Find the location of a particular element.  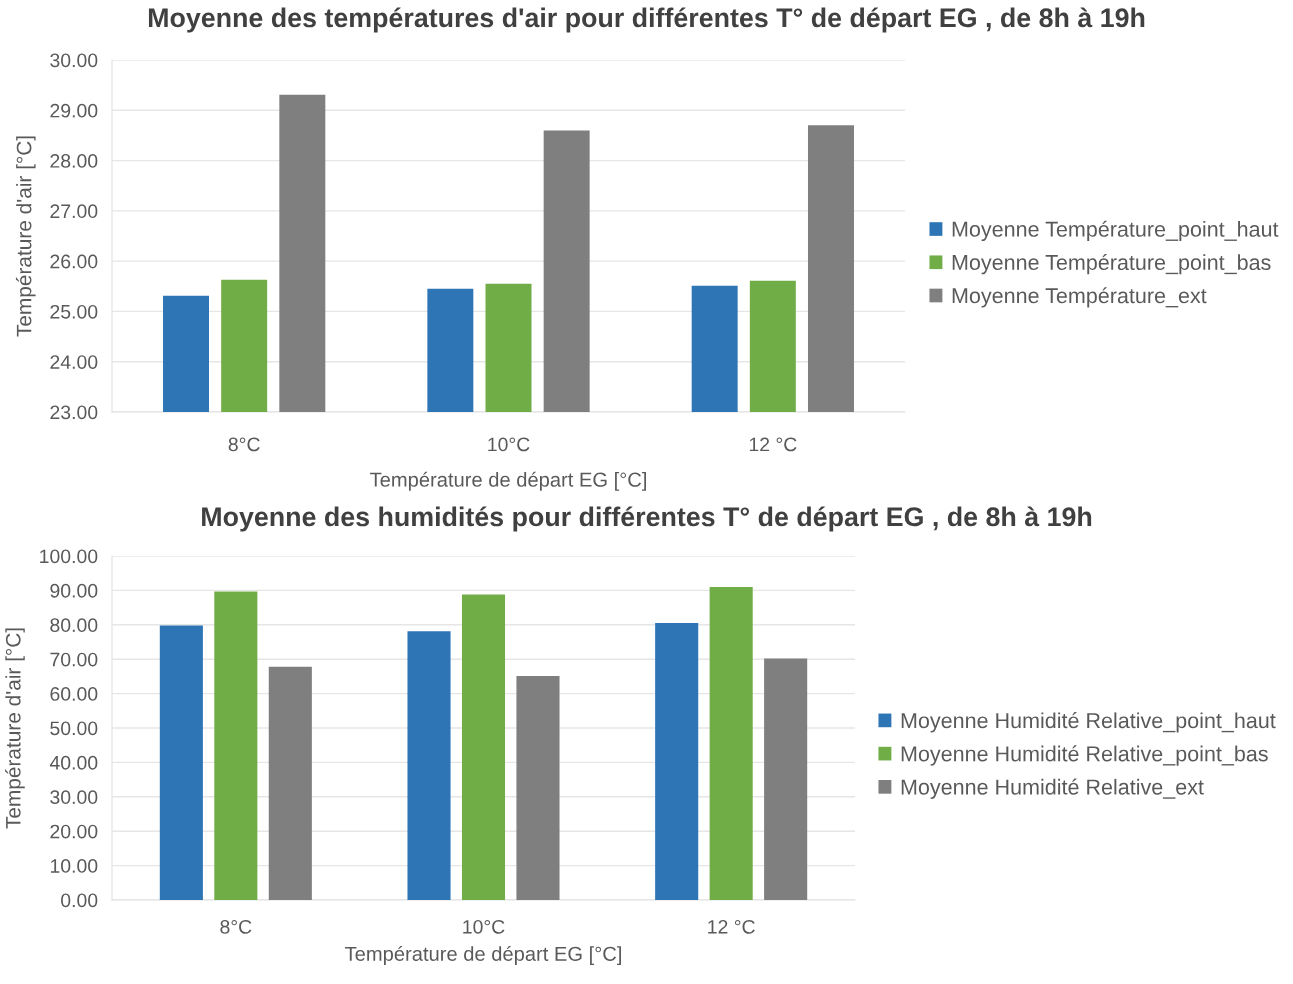

y-tick-label: 70.00 is located at coordinates (74, 659).